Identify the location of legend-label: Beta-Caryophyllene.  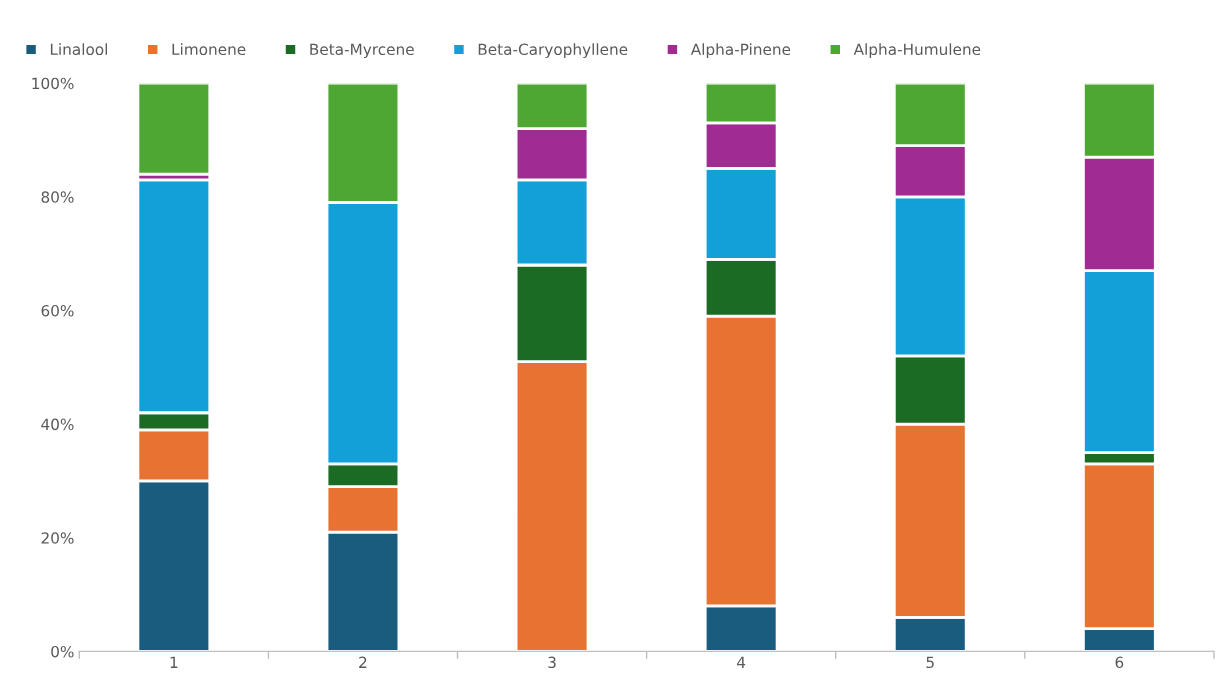
(553, 51).